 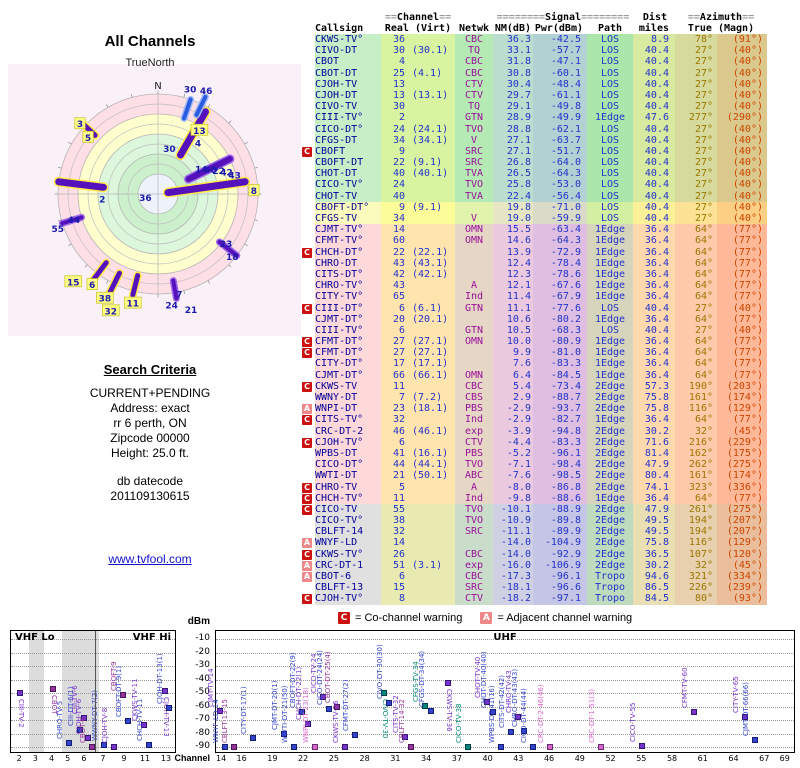 What do you see at coordinates (742, 577) in the screenshot?
I see `magnetic-azimuth-cell: (334°)` at bounding box center [742, 577].